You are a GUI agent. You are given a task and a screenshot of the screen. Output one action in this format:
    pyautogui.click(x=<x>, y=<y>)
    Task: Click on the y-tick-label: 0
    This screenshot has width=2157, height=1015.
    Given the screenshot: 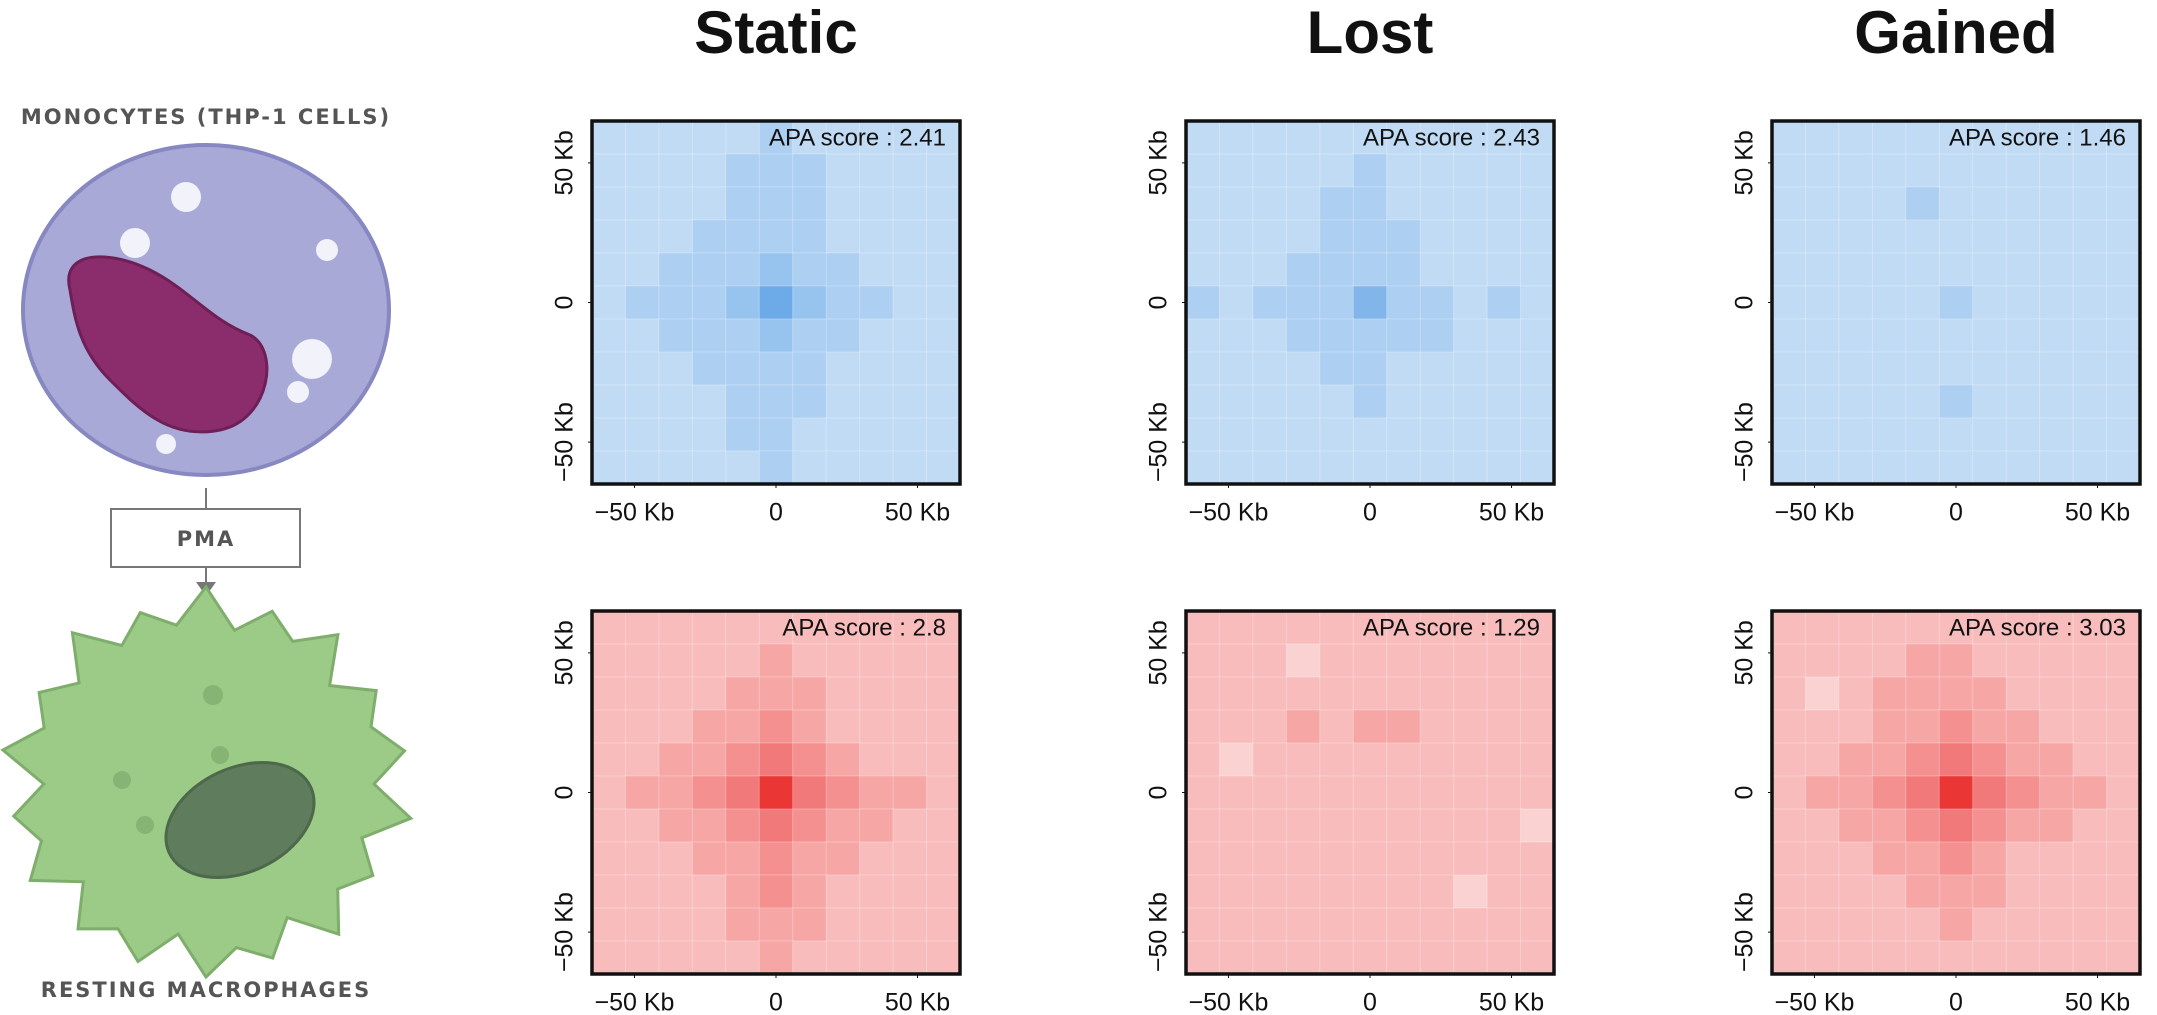 What is the action you would take?
    pyautogui.click(x=1745, y=793)
    